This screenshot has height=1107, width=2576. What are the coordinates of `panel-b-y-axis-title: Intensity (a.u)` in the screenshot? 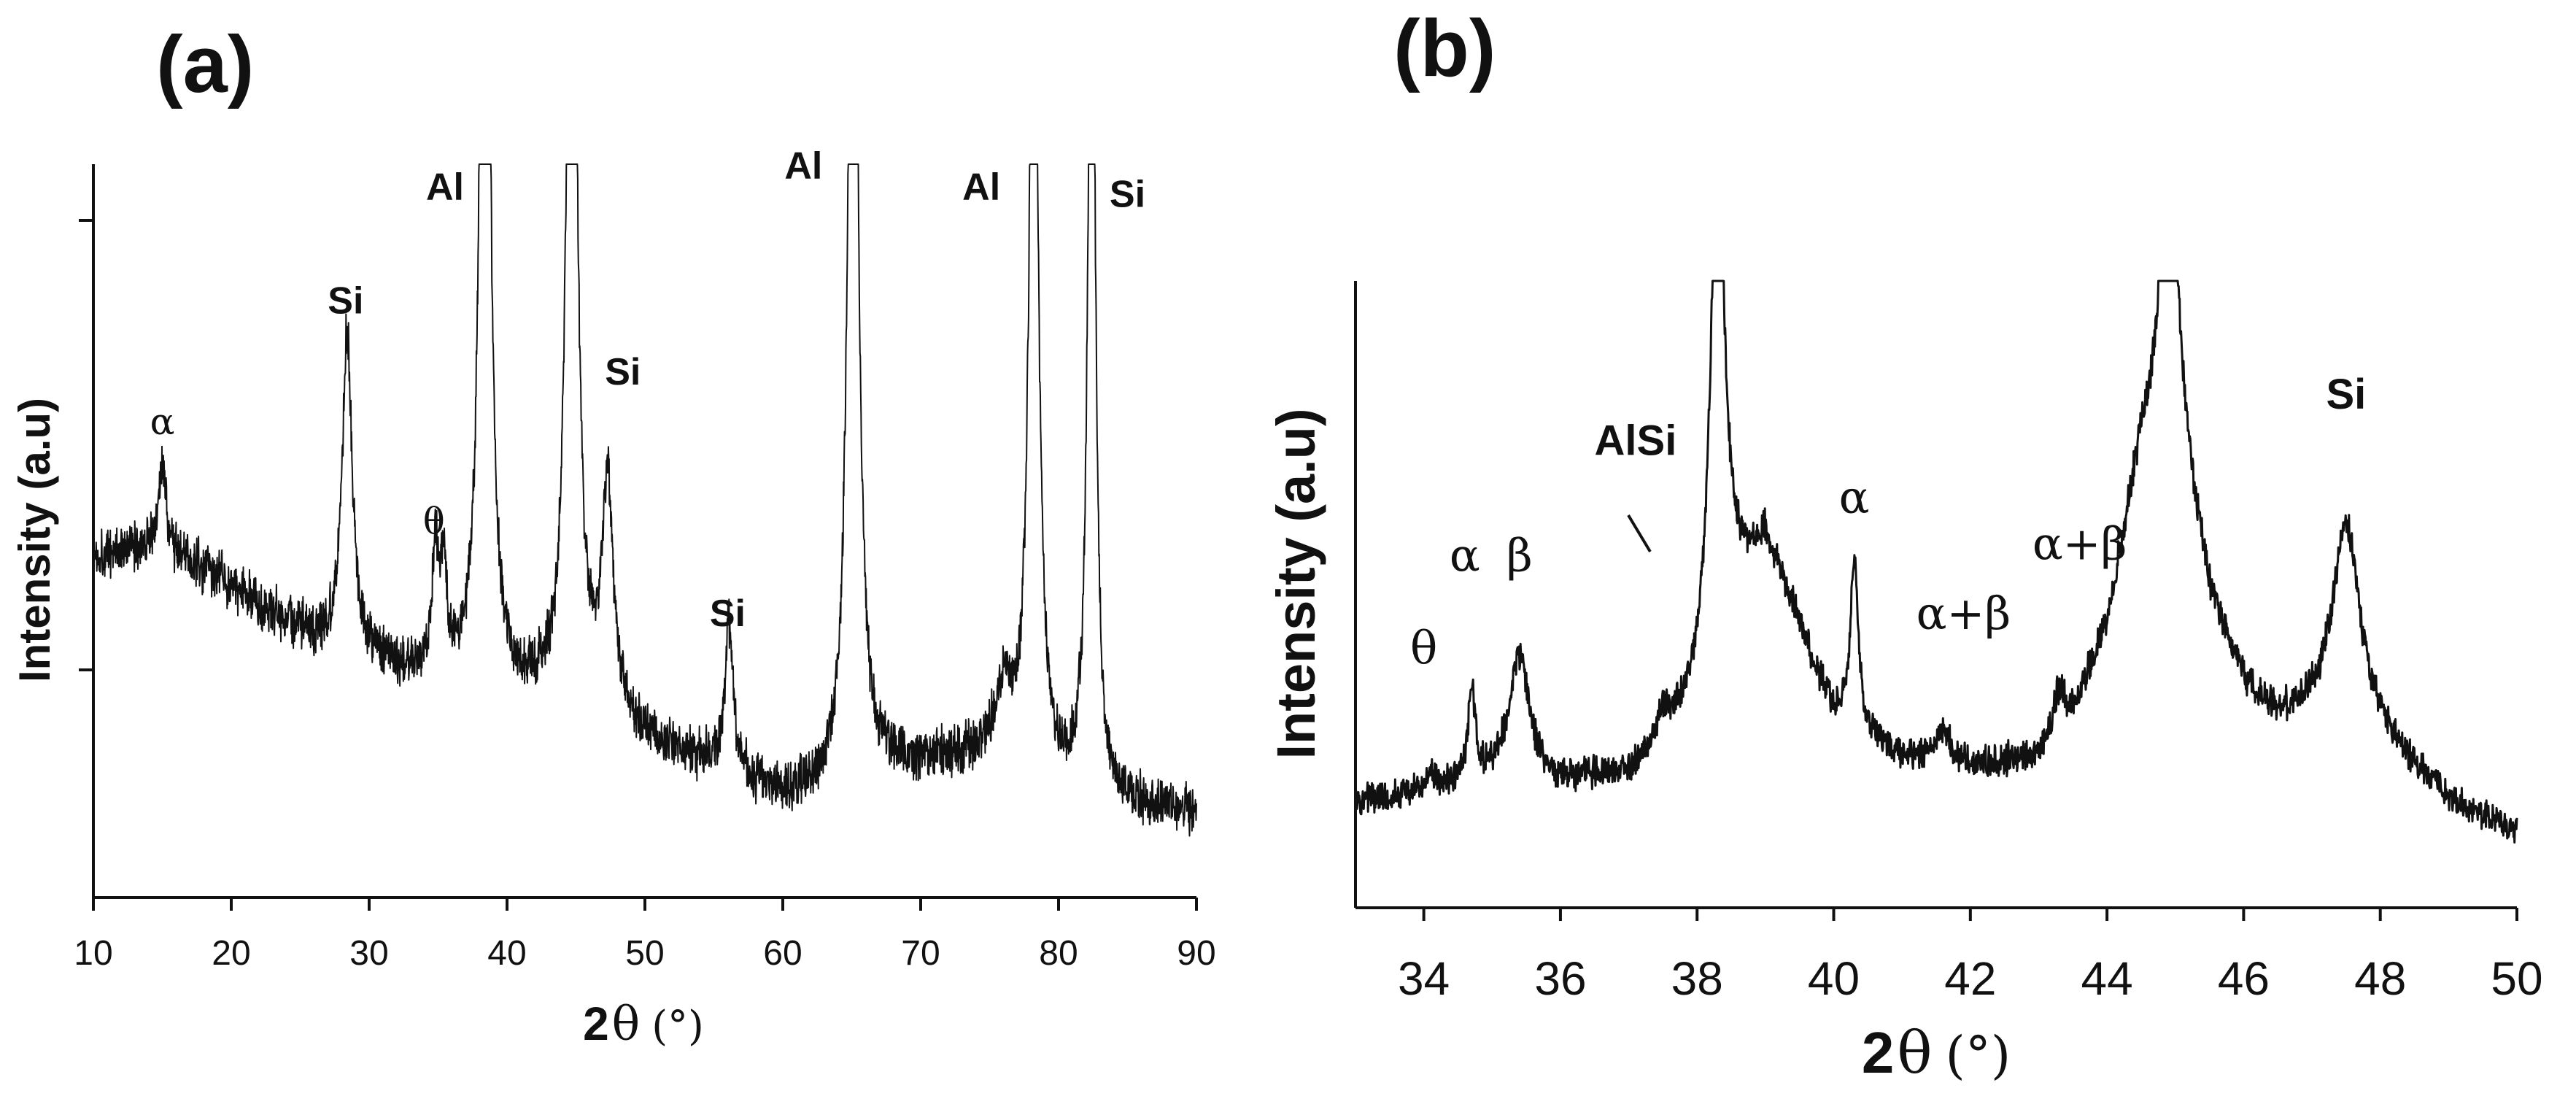 It's located at (1296, 583).